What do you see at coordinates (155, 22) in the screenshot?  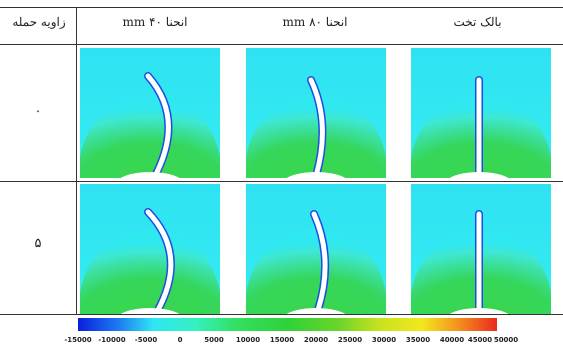 I see `header-curvature-40mm: انحنا ۴۰ mm` at bounding box center [155, 22].